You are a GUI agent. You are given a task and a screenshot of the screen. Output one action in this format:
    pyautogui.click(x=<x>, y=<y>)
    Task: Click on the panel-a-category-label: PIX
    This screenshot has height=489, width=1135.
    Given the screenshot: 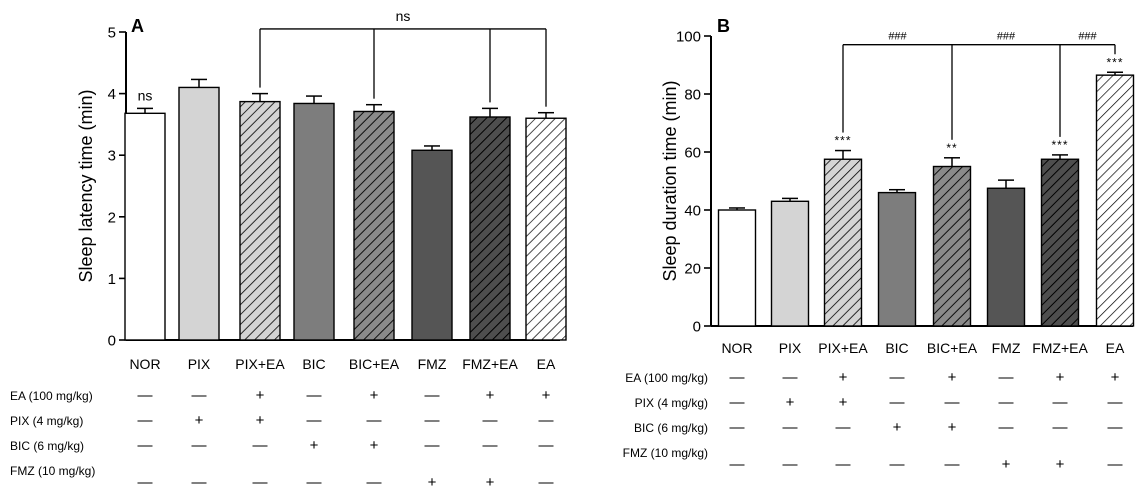 What is the action you would take?
    pyautogui.click(x=199, y=364)
    